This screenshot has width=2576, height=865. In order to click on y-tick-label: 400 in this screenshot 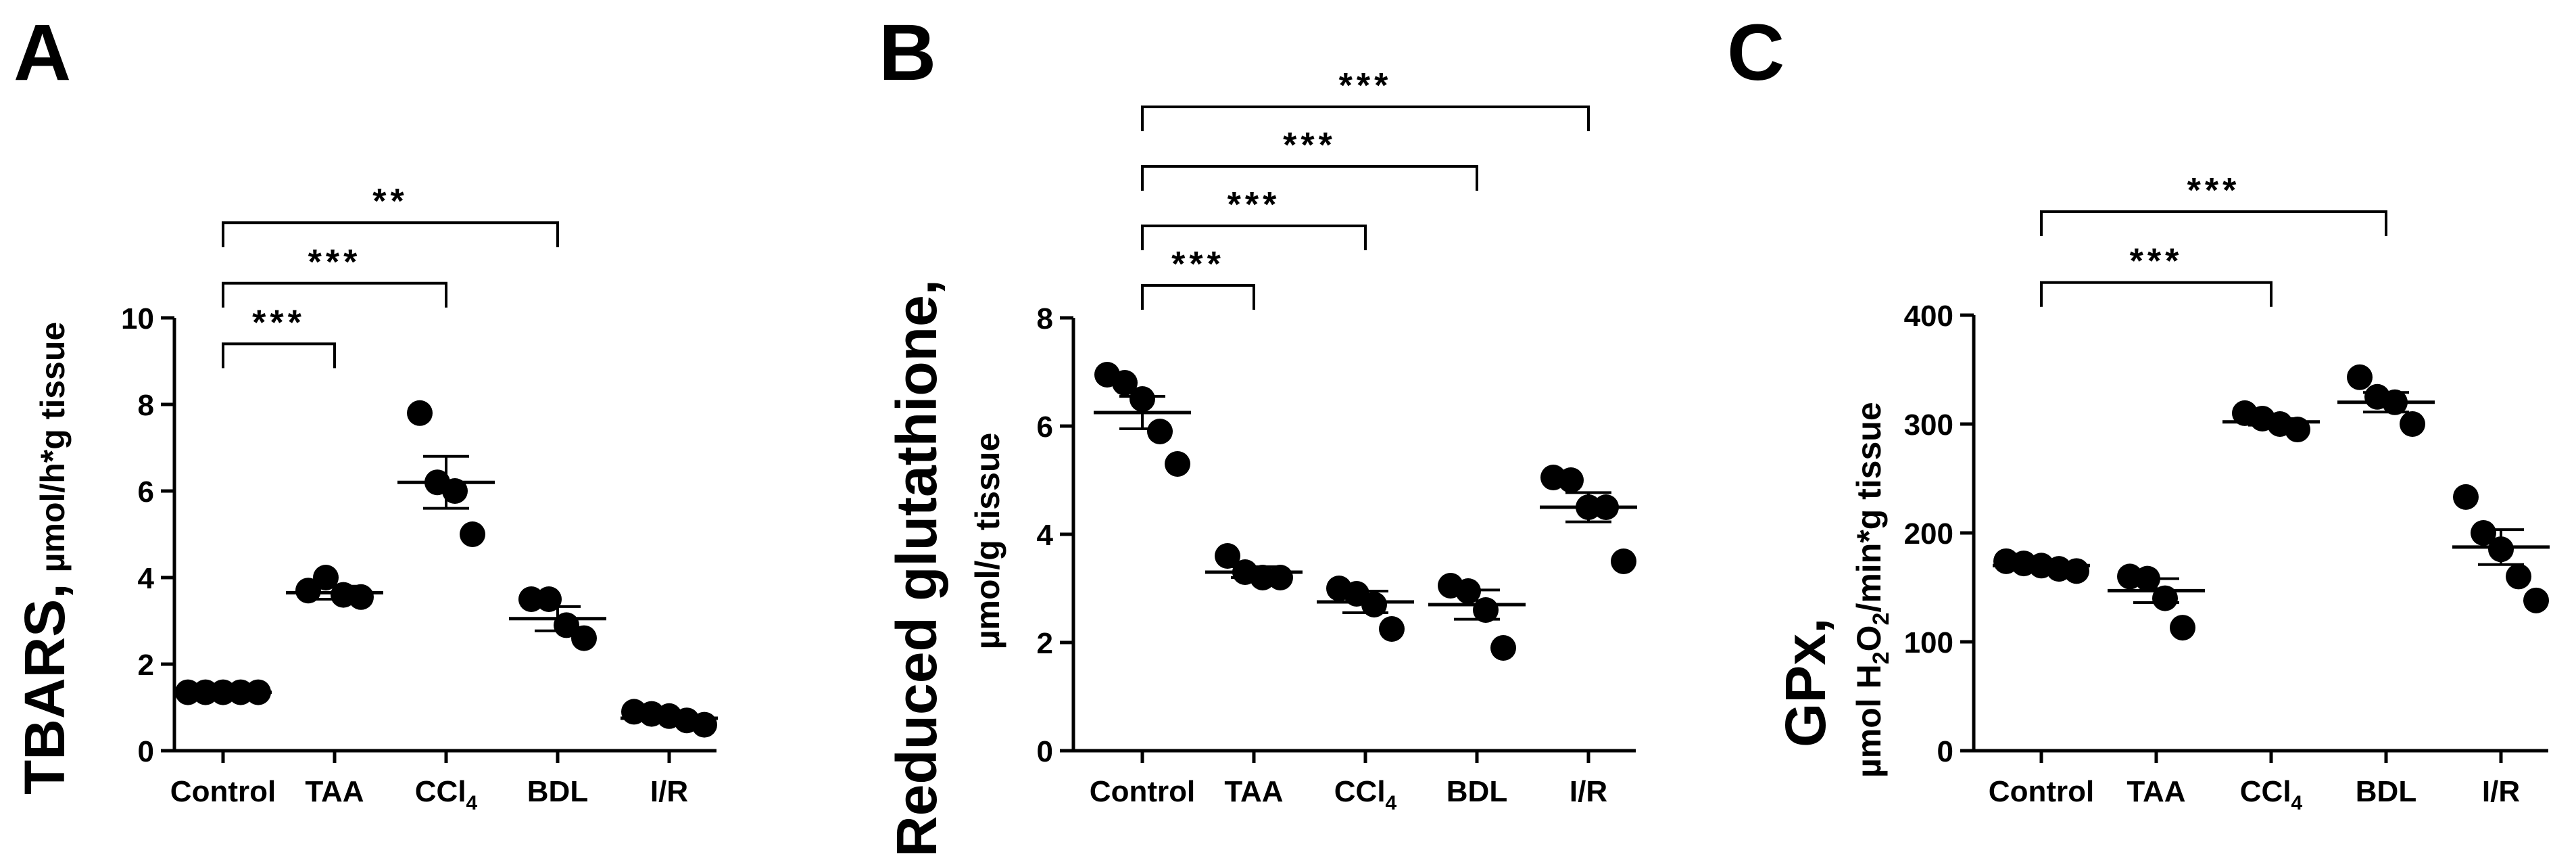, I will do `click(1928, 317)`.